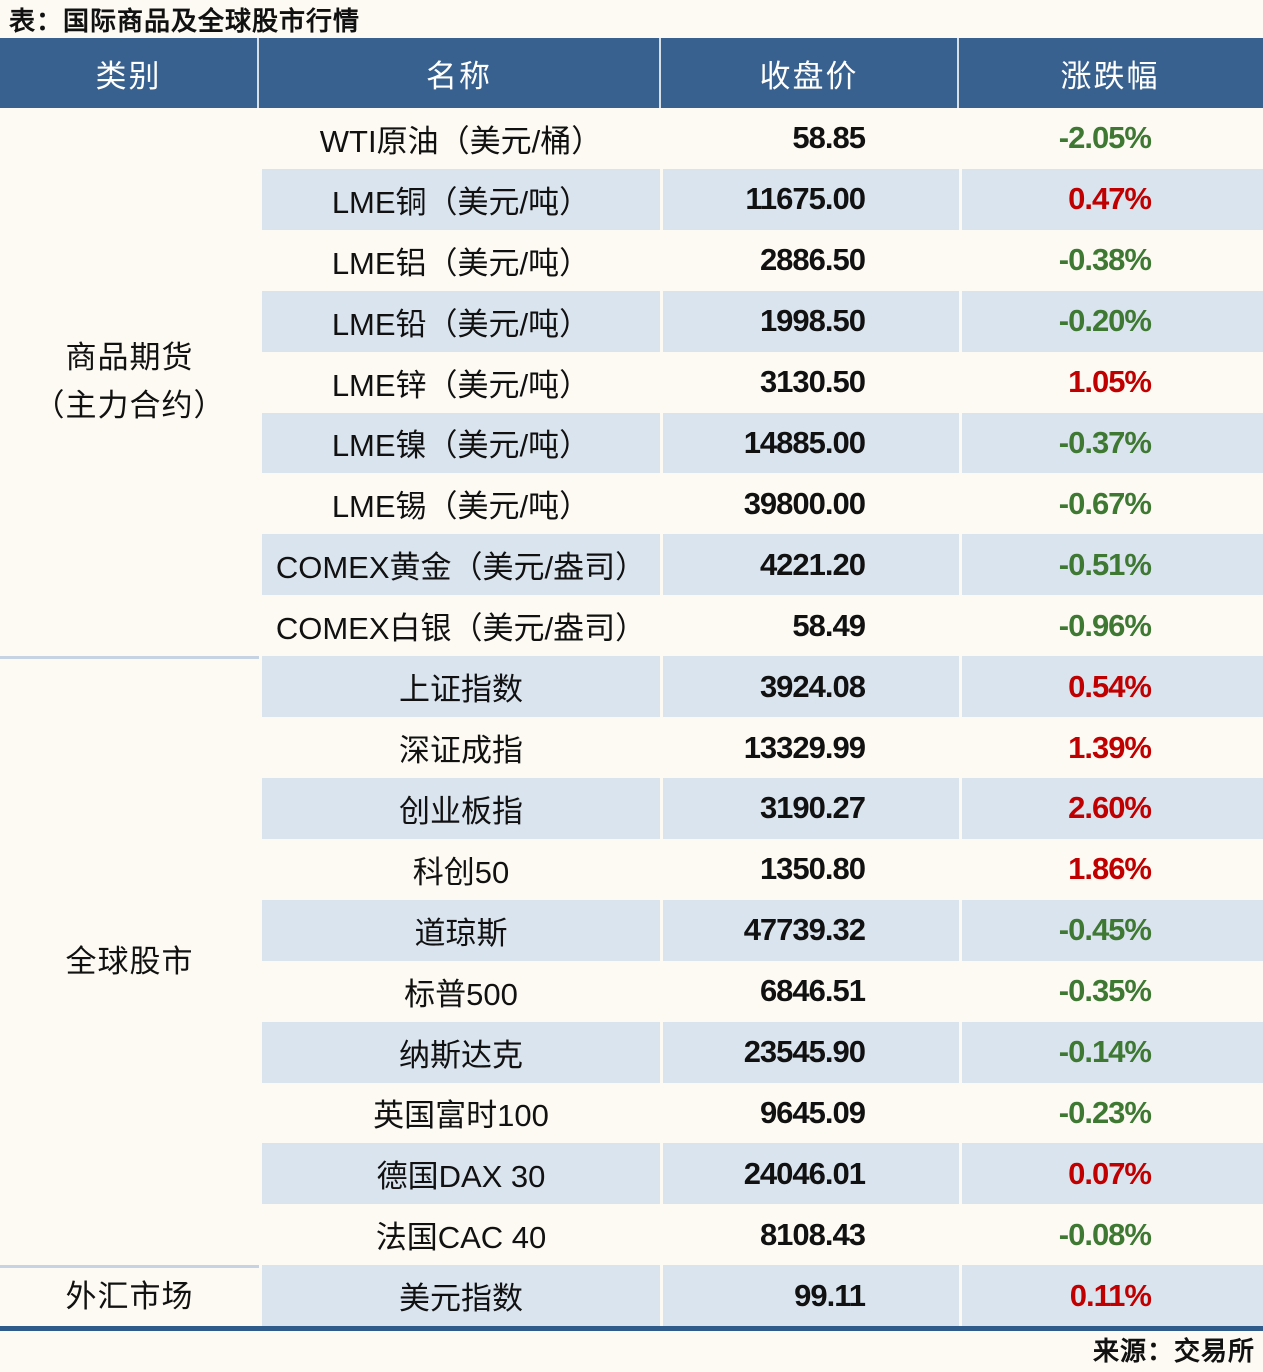 Image resolution: width=1263 pixels, height=1372 pixels. What do you see at coordinates (461, 1052) in the screenshot?
I see `name-cell: 纳斯达克` at bounding box center [461, 1052].